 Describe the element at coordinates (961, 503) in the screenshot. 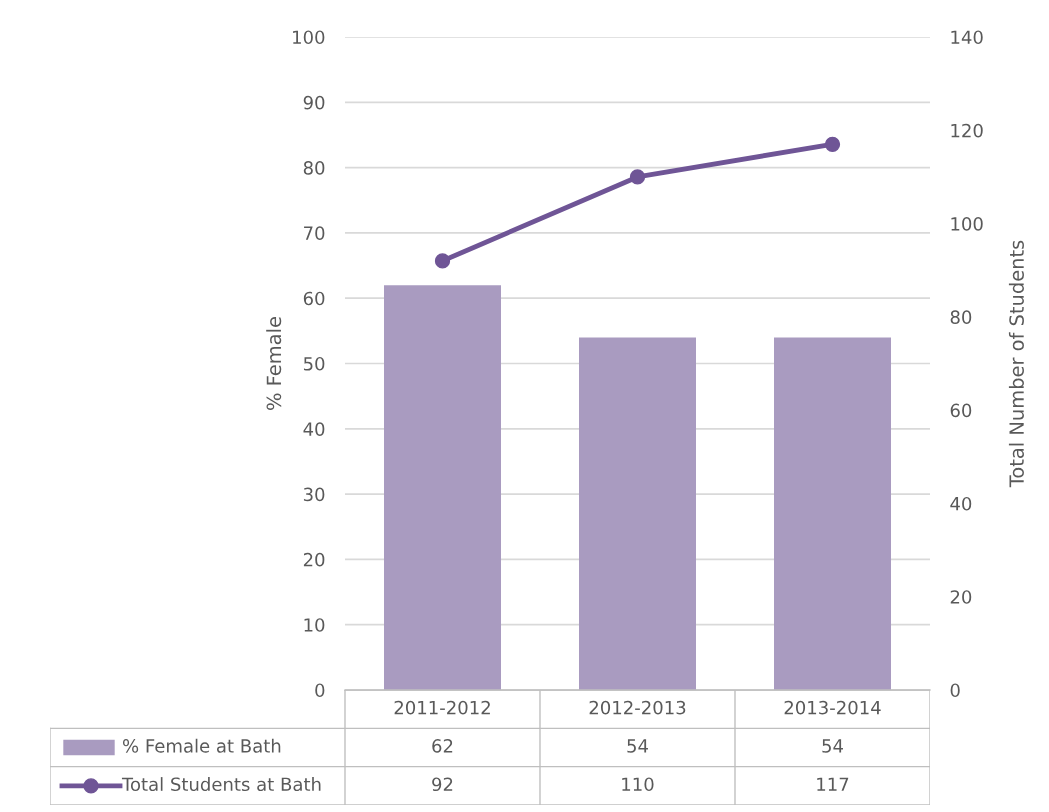

I see `y2-tick-label: 40` at that location.